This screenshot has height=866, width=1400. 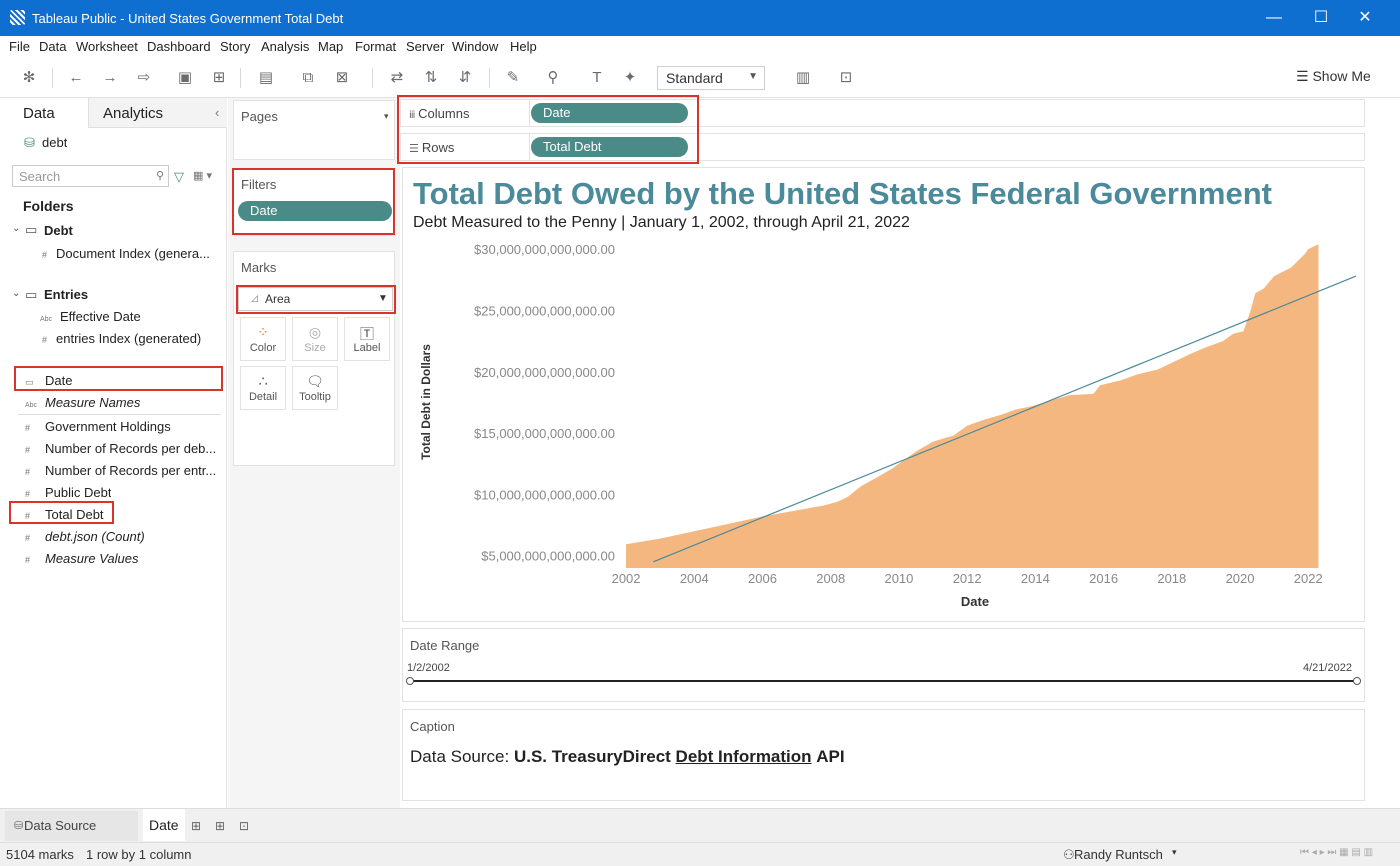 What do you see at coordinates (383, 298) in the screenshot?
I see `chevron-down-icon: ▼` at bounding box center [383, 298].